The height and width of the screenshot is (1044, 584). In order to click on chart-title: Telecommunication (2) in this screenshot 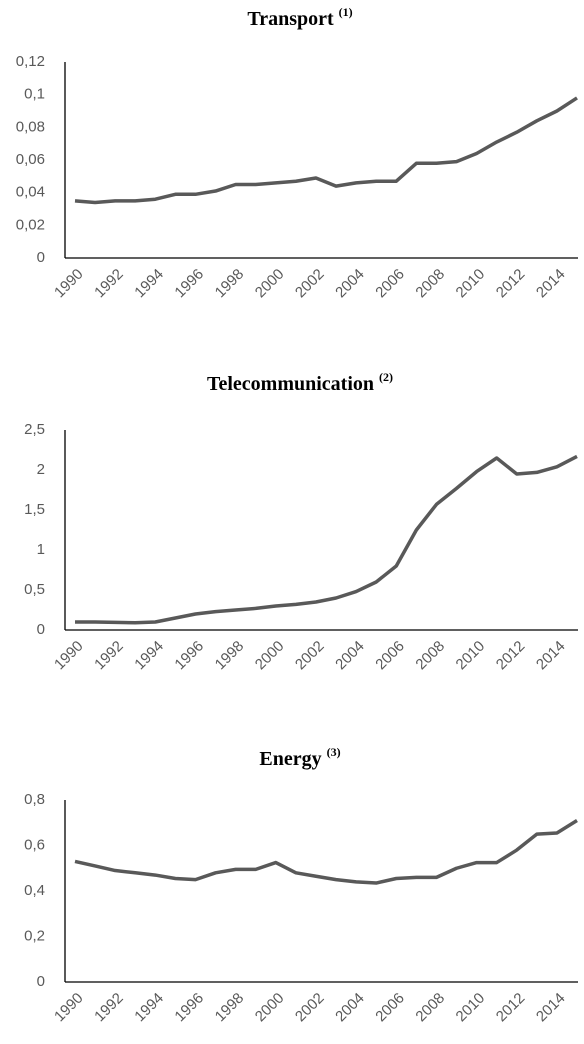, I will do `click(300, 382)`.